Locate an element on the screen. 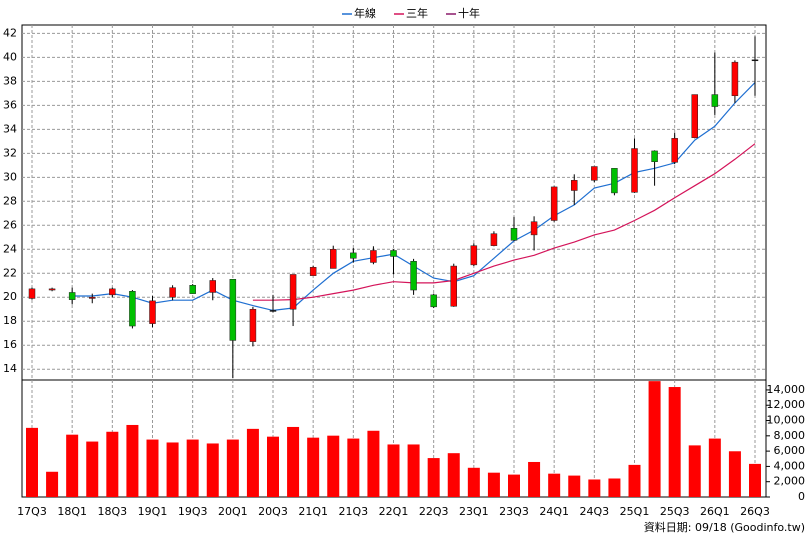  x-tick-label: 18Q3 is located at coordinates (113, 511).